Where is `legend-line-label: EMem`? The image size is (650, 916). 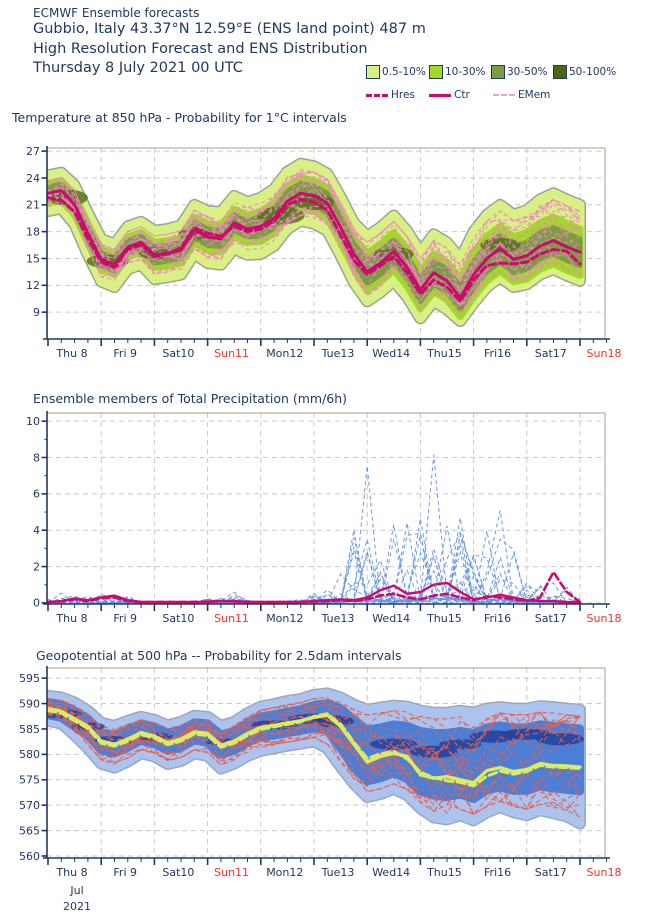
legend-line-label: EMem is located at coordinates (534, 95).